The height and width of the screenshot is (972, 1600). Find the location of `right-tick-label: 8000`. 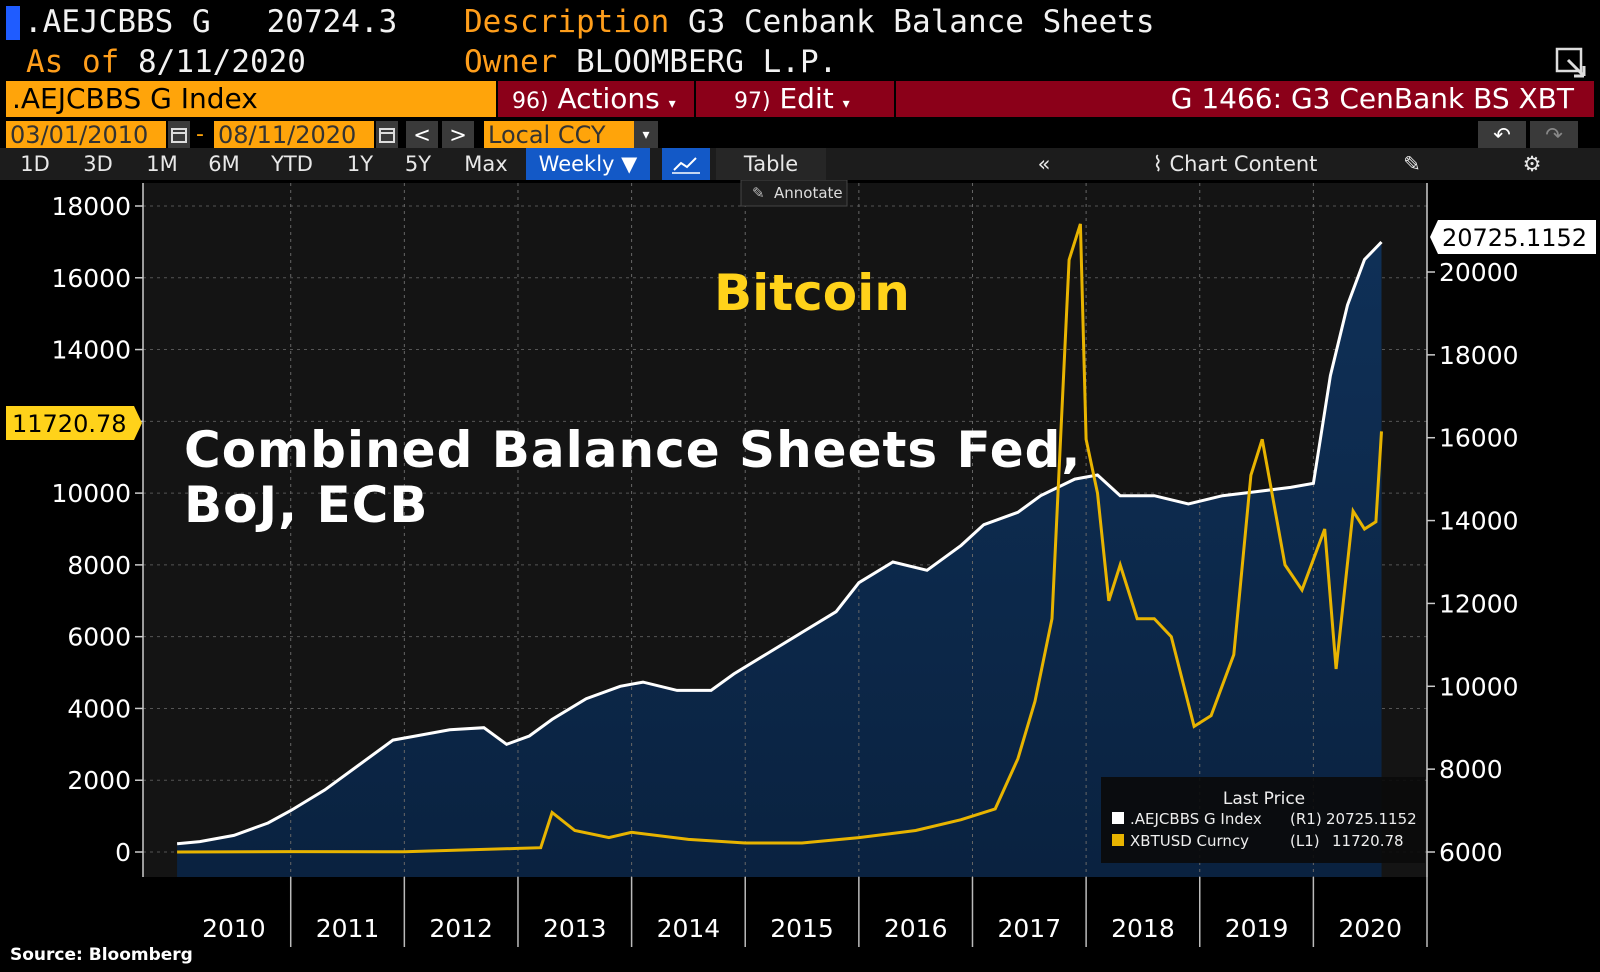

right-tick-label: 8000 is located at coordinates (1471, 769).